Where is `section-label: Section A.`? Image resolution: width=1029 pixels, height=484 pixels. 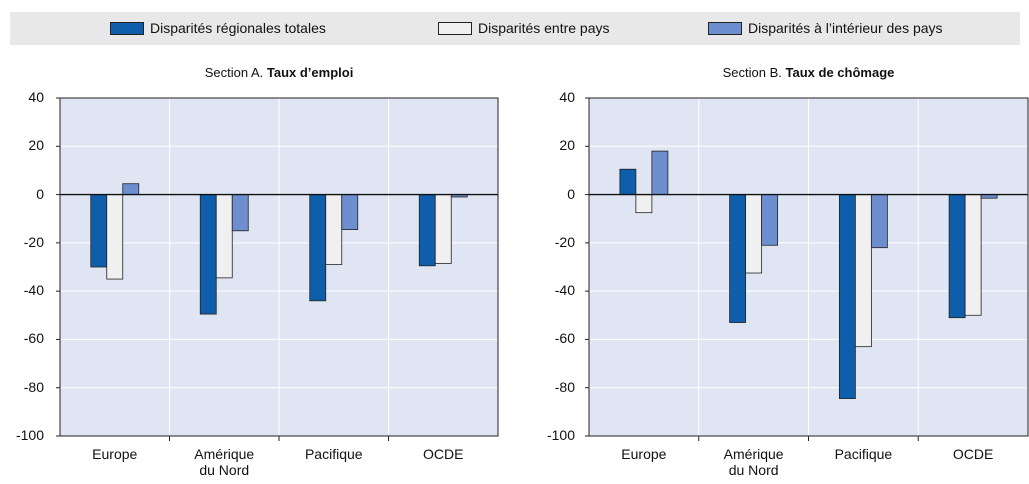 section-label: Section A. is located at coordinates (234, 72).